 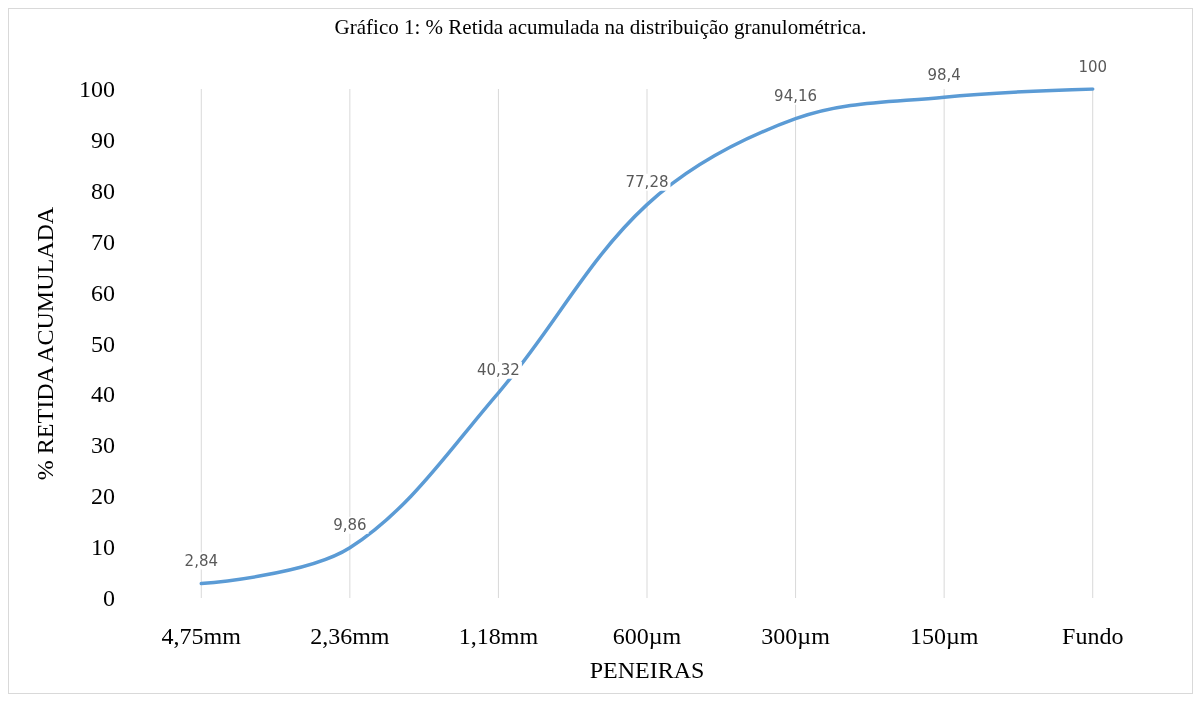 I want to click on x-tick-label: Fundo, so click(x=1093, y=636).